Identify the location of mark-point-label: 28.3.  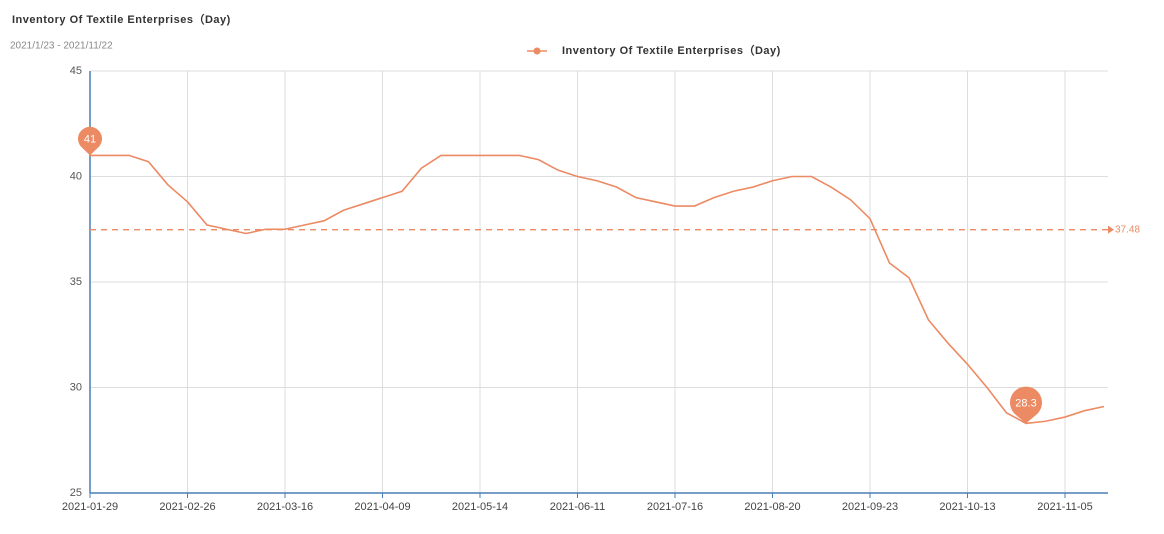
(1025, 403).